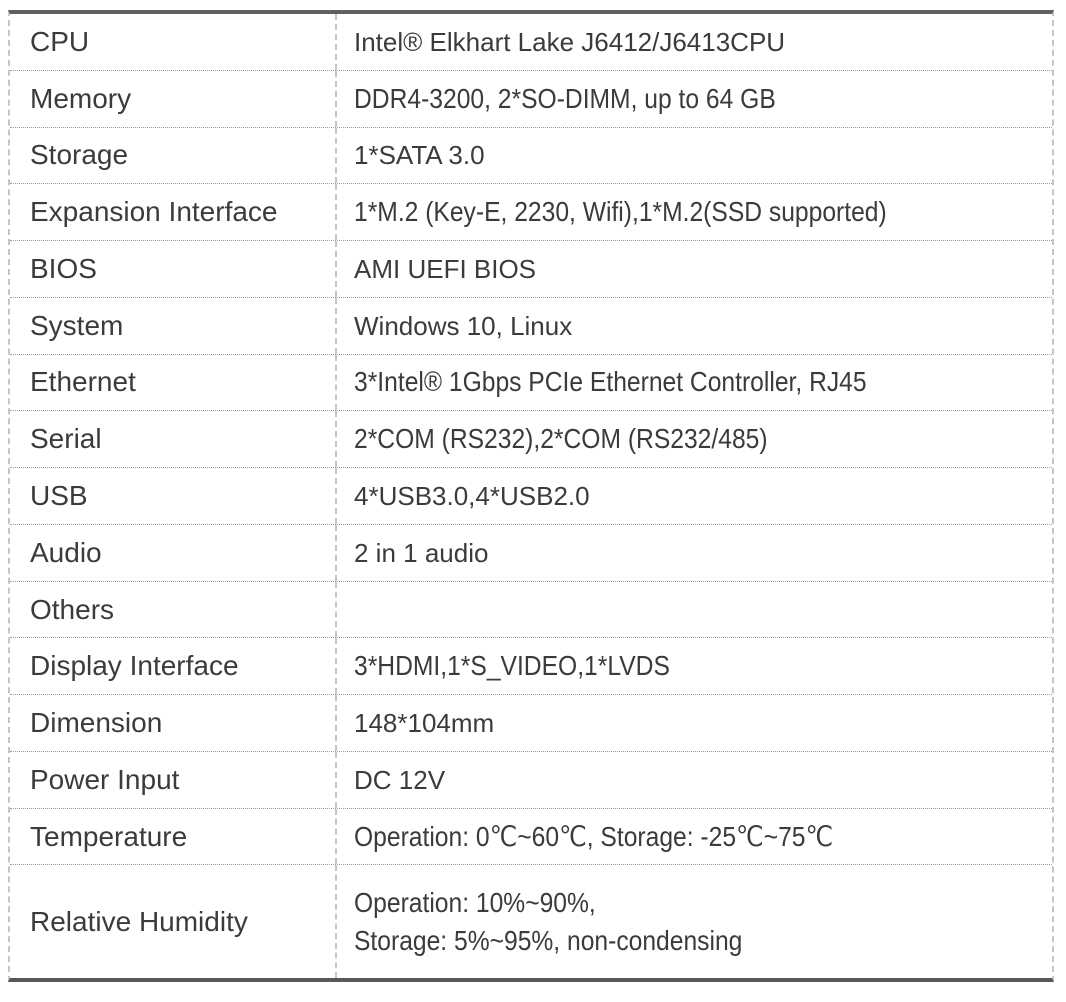  I want to click on spec-label-cell-others: Others, so click(173, 609).